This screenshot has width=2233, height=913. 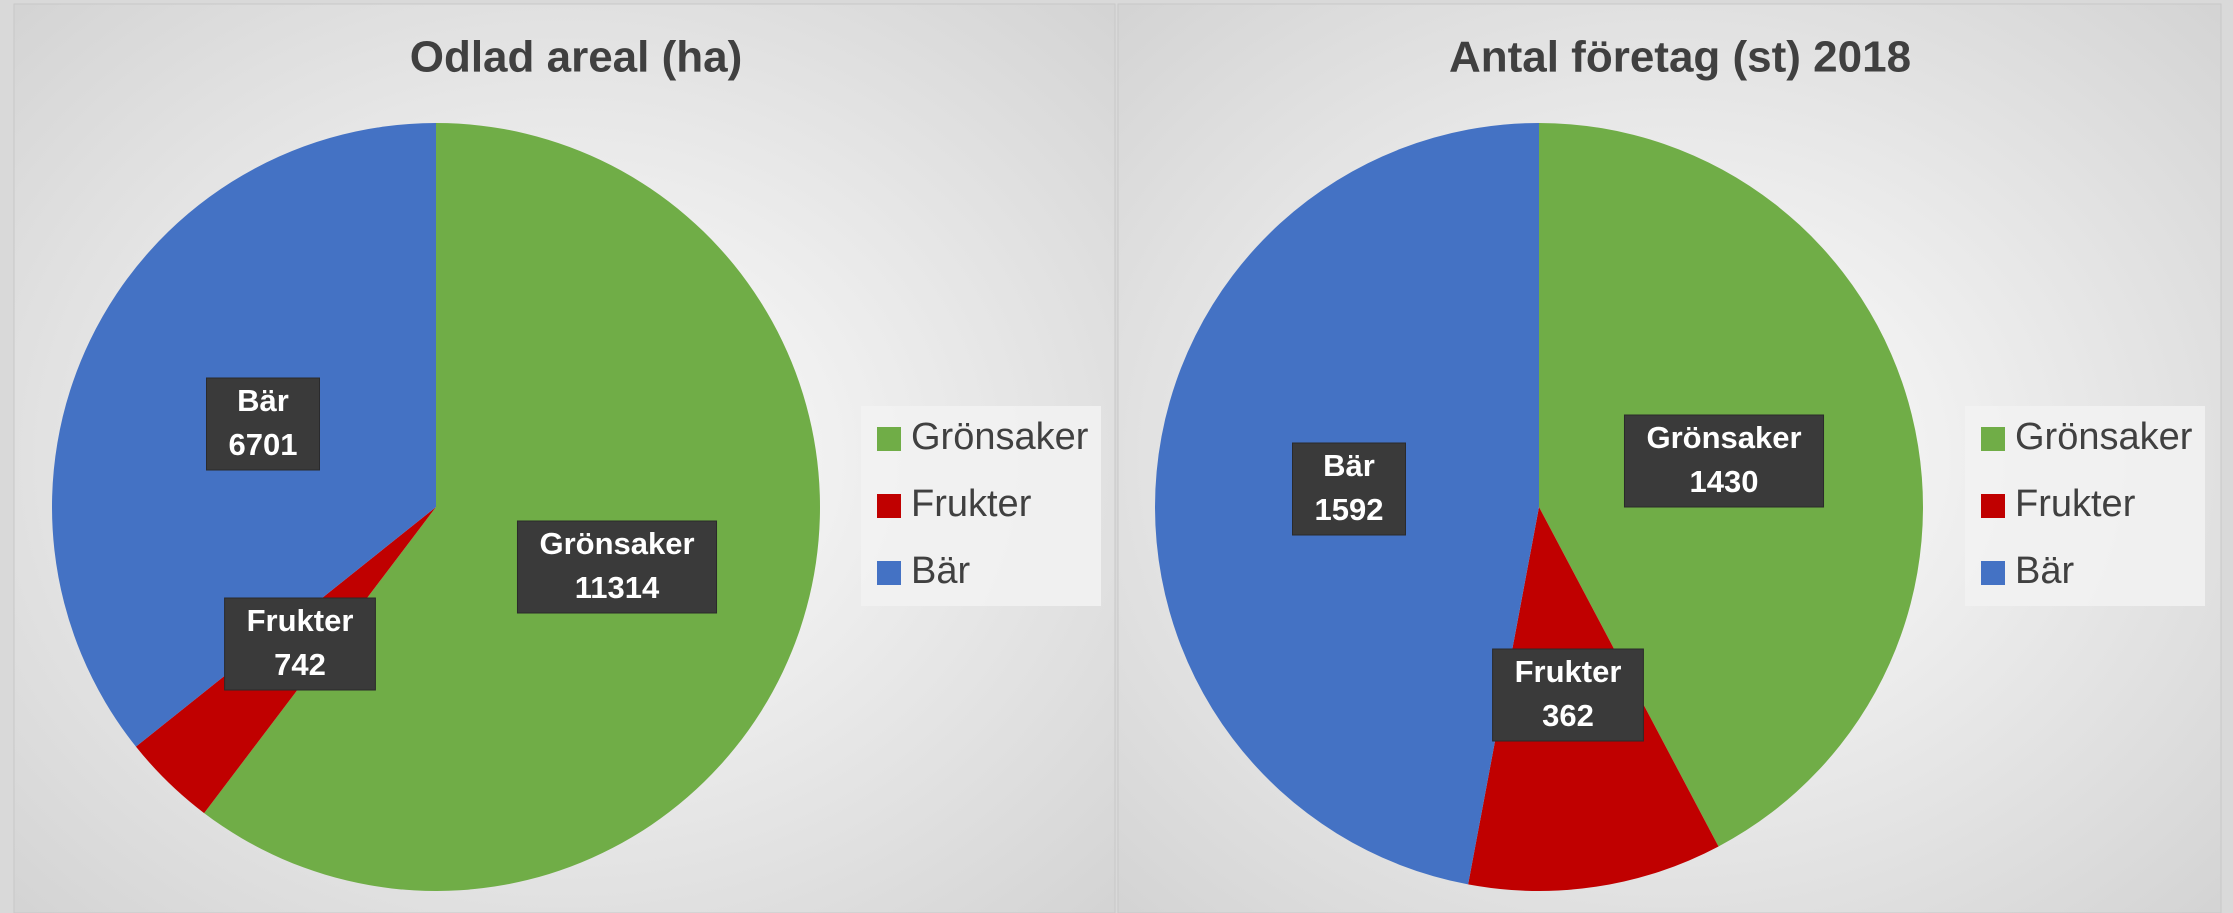 What do you see at coordinates (263, 444) in the screenshot?
I see `data-label-value: 6701` at bounding box center [263, 444].